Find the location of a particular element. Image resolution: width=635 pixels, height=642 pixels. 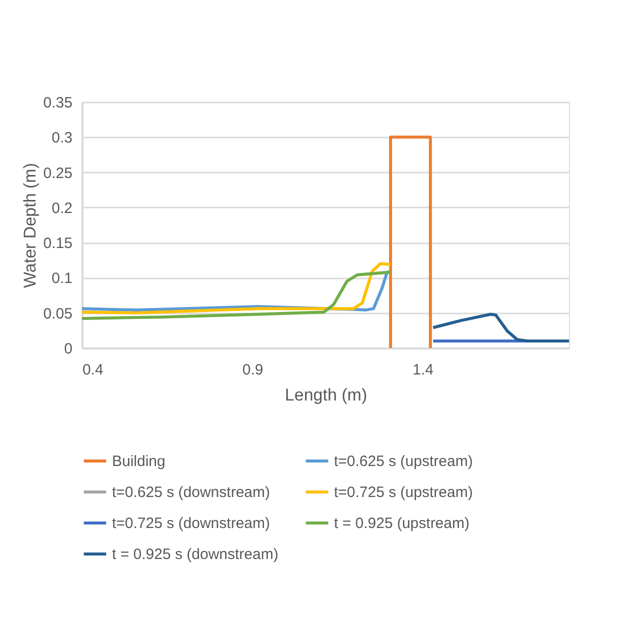

x-axis-title: Length (m) is located at coordinates (326, 395).